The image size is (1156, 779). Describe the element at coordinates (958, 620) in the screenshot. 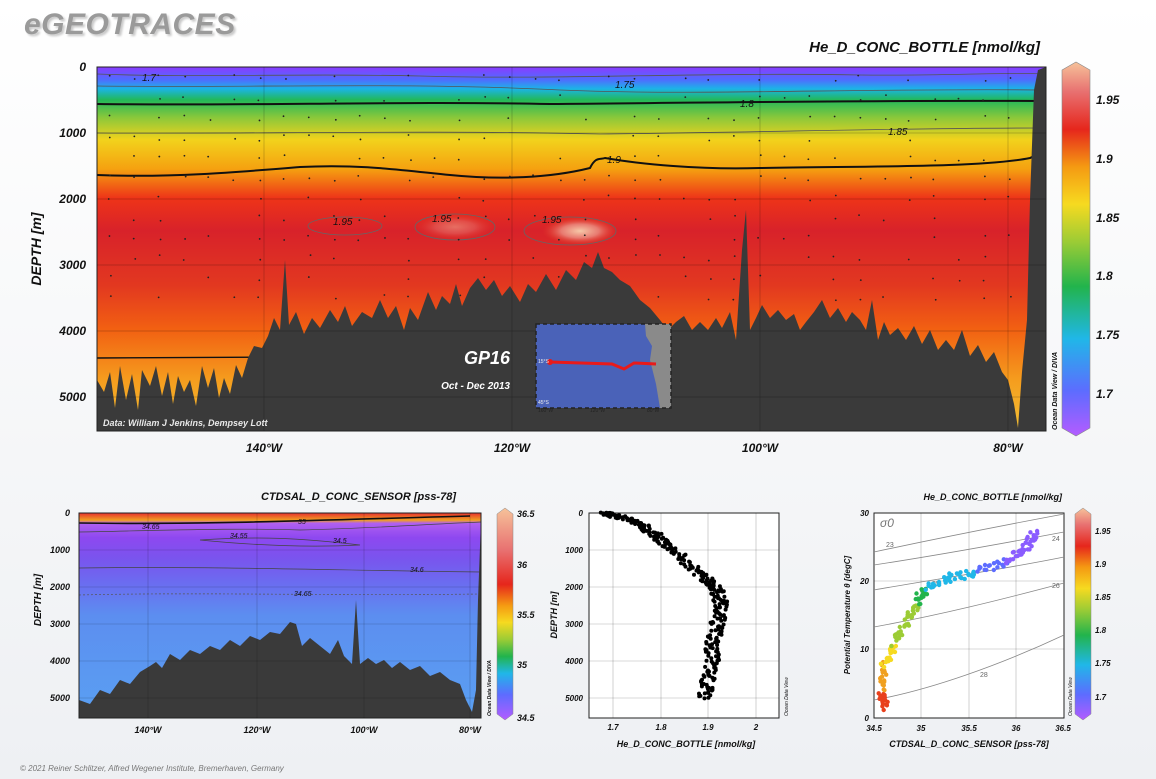

I see `ts-points` at that location.